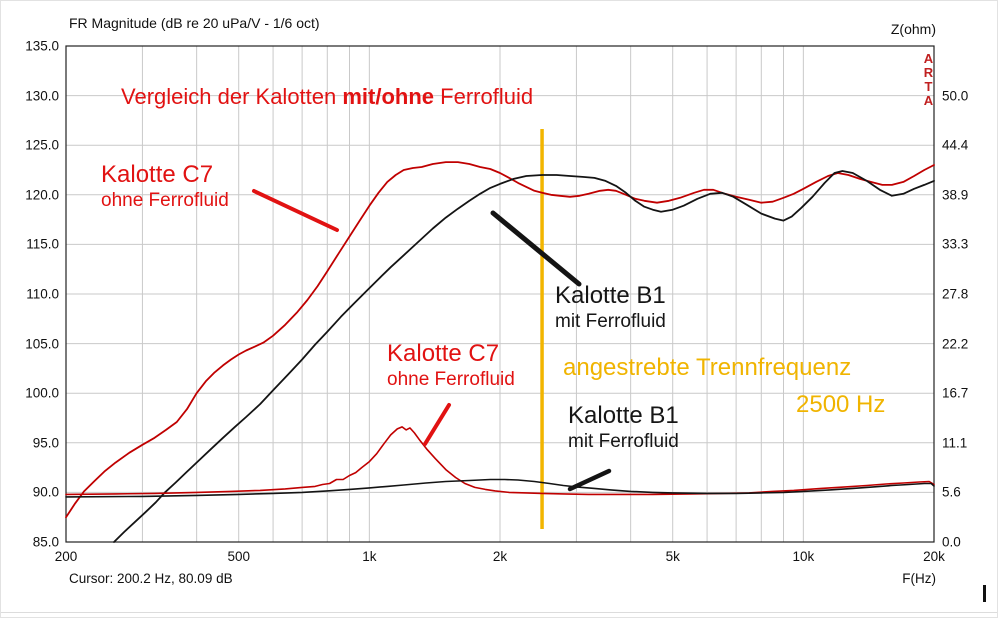 The height and width of the screenshot is (618, 998). Describe the element at coordinates (623, 441) in the screenshot. I see `label-kalotte-b1-impedance-sub: mit Ferrofluid` at that location.